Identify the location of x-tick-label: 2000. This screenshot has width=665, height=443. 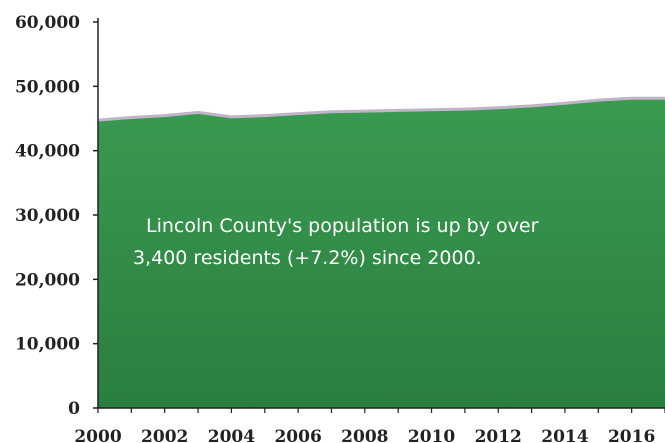
(97, 435).